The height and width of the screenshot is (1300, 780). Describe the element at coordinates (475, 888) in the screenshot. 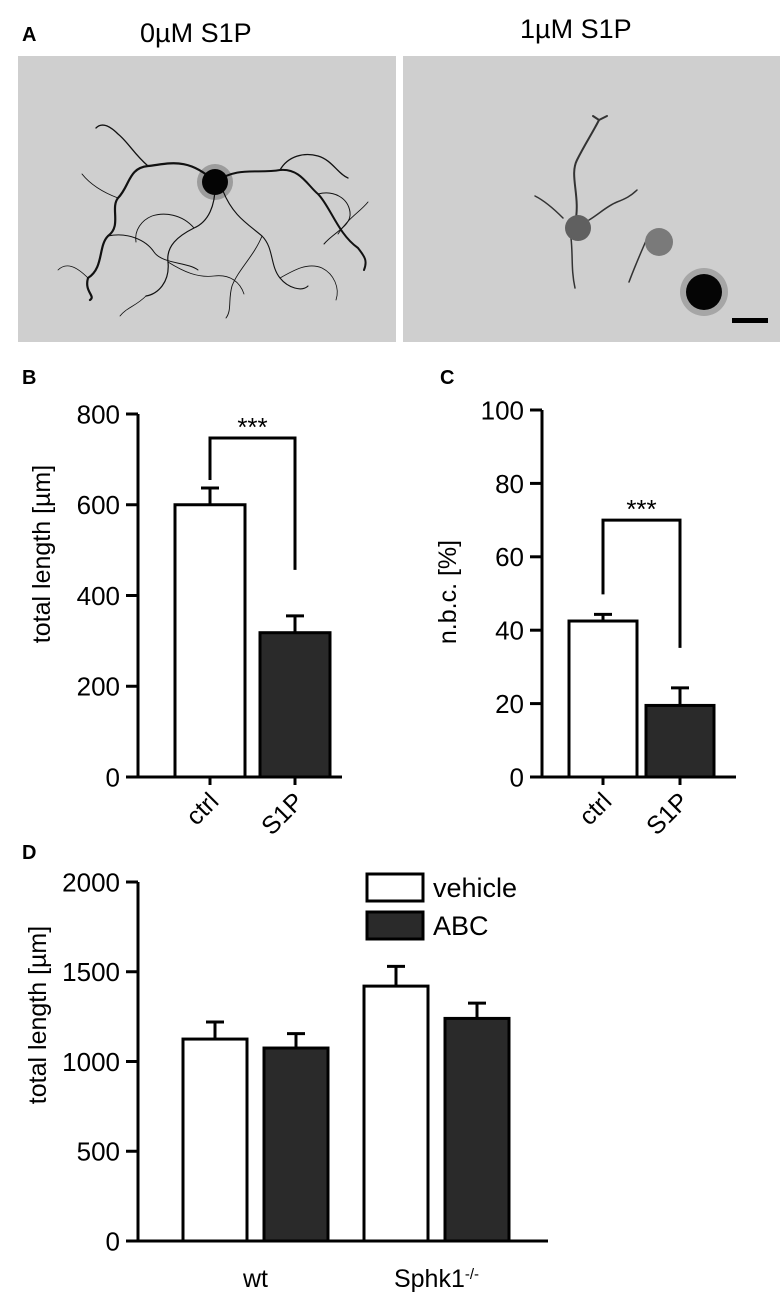

I see `legend-label-vehicle: vehicle` at that location.